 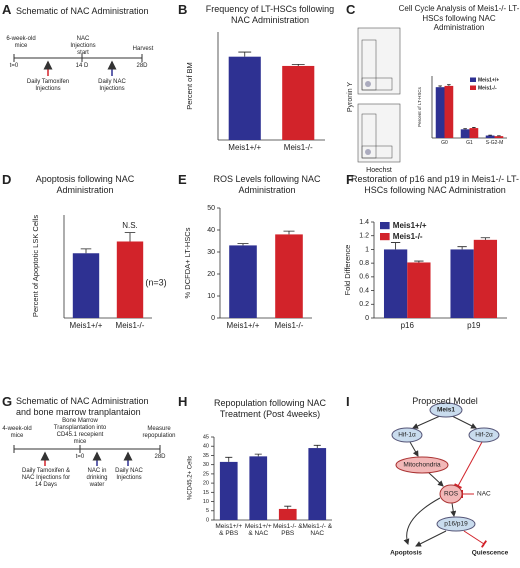 I want to click on y-axis-label: Fold Difference, so click(x=347, y=270).